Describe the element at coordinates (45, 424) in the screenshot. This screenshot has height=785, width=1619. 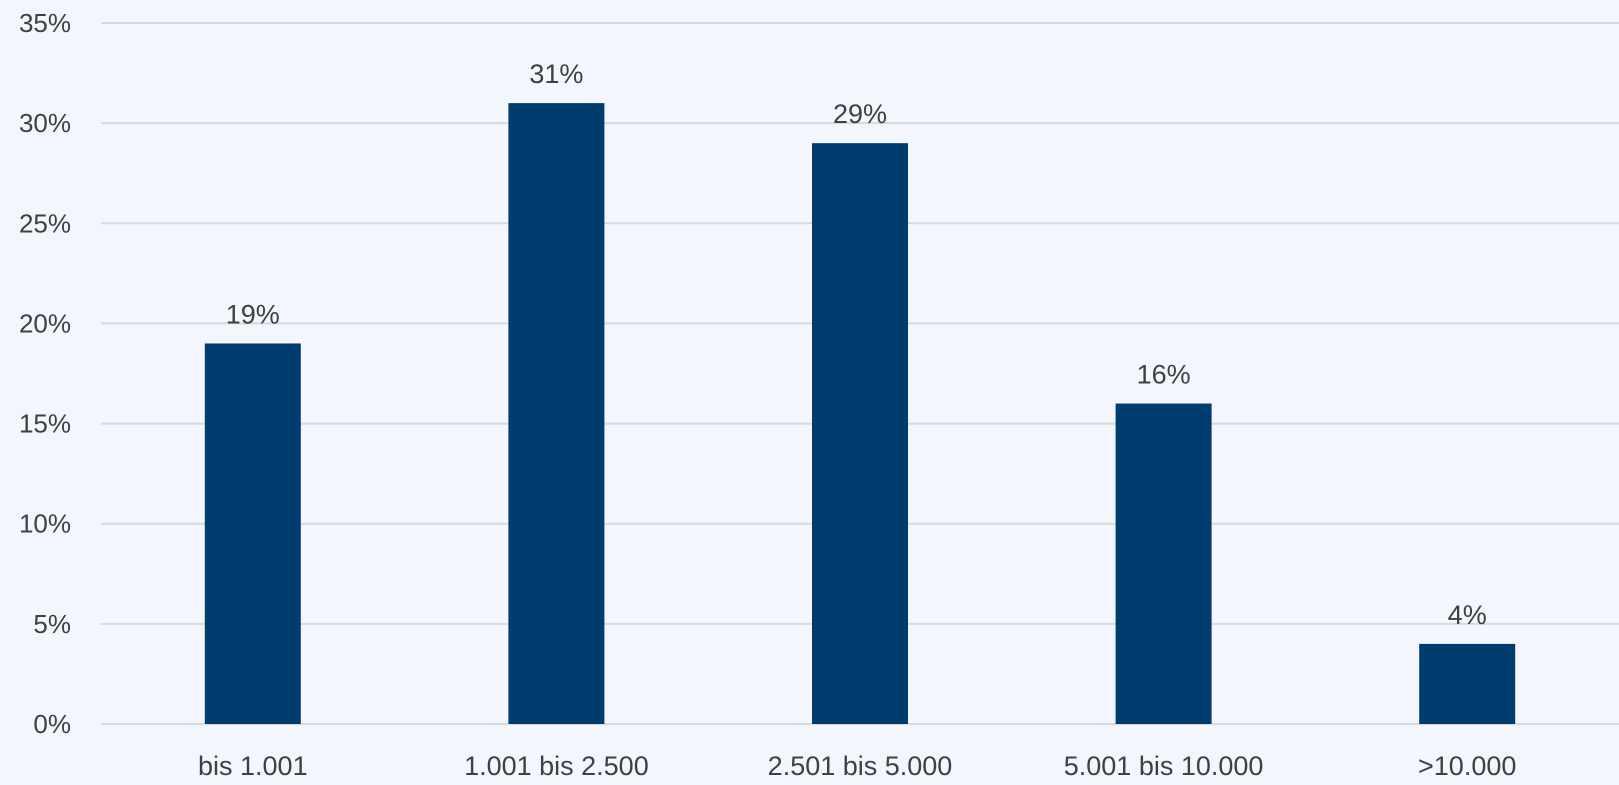
I see `y-tick-label: 15%` at that location.